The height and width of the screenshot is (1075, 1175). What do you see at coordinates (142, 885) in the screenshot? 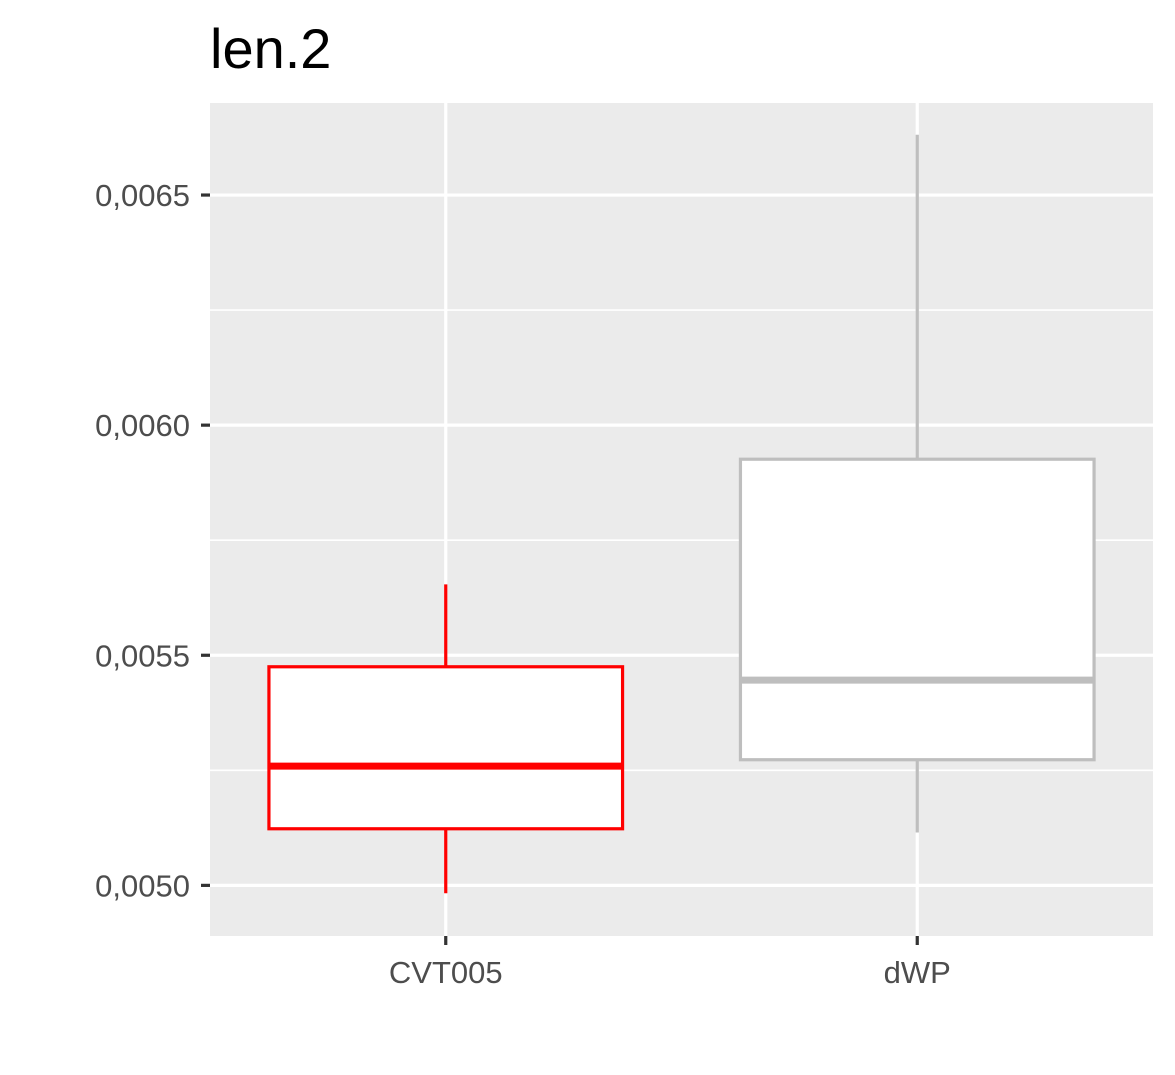
I see `y-tick-label: 0,0050` at bounding box center [142, 885].